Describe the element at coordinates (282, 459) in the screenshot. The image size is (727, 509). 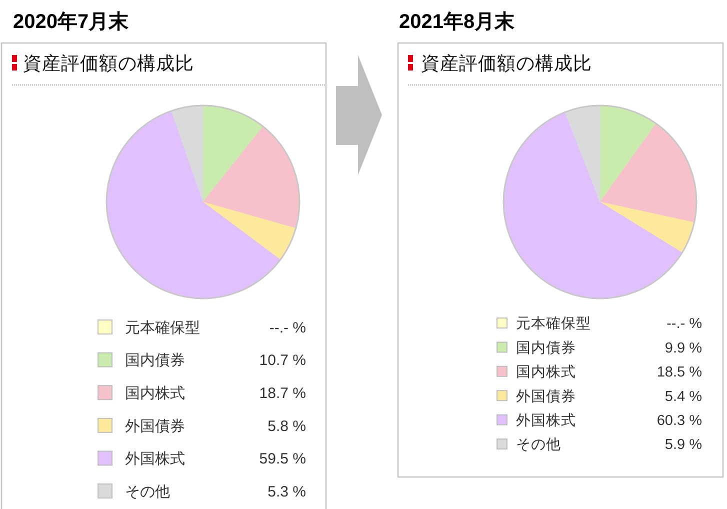
I see `data-label: 59.5 %` at that location.